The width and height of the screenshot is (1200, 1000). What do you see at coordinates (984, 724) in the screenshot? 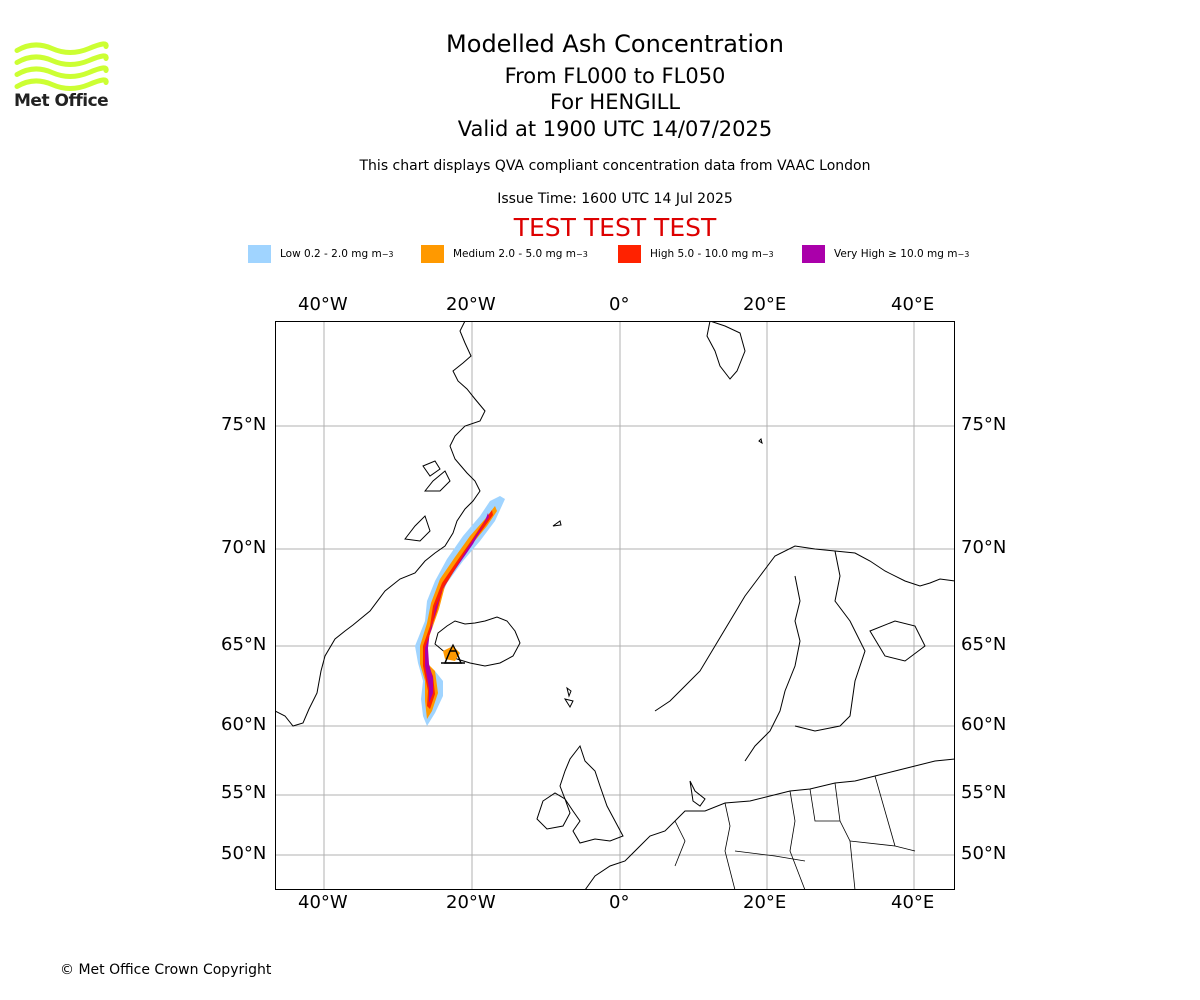
I see `lat-label-right: 60°N` at bounding box center [984, 724].